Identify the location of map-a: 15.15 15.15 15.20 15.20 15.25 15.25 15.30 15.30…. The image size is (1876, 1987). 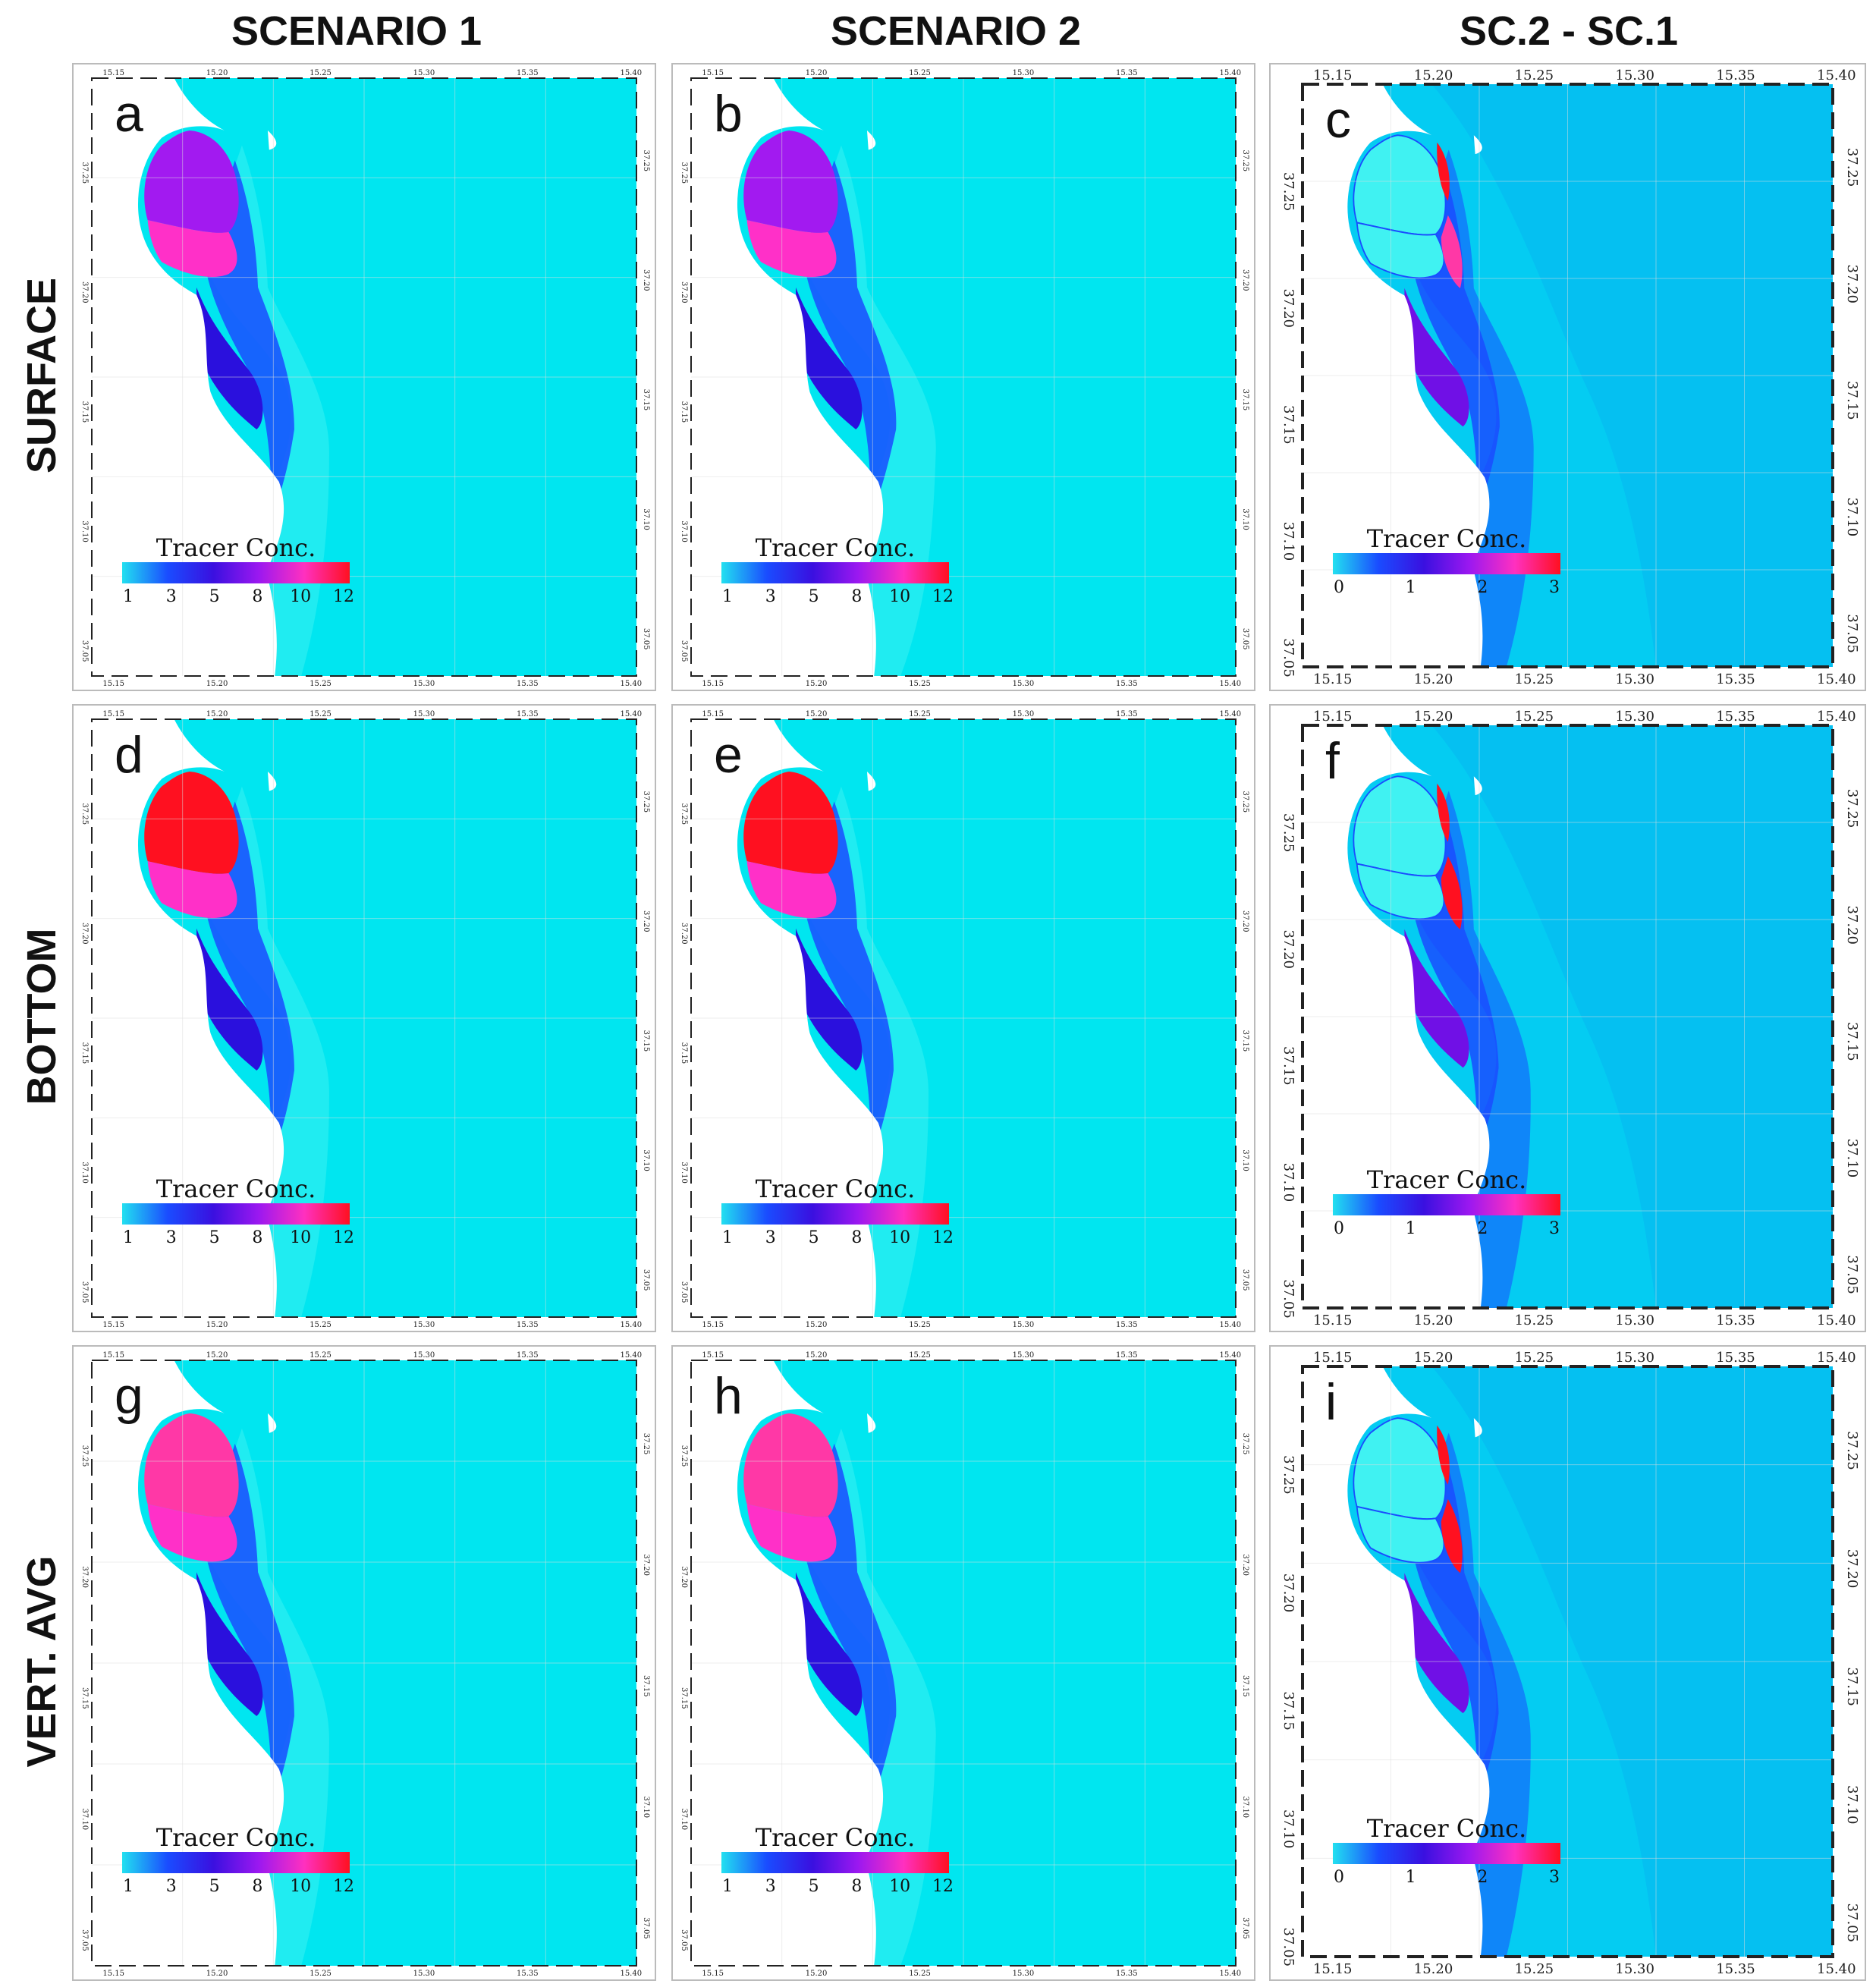
(365, 379).